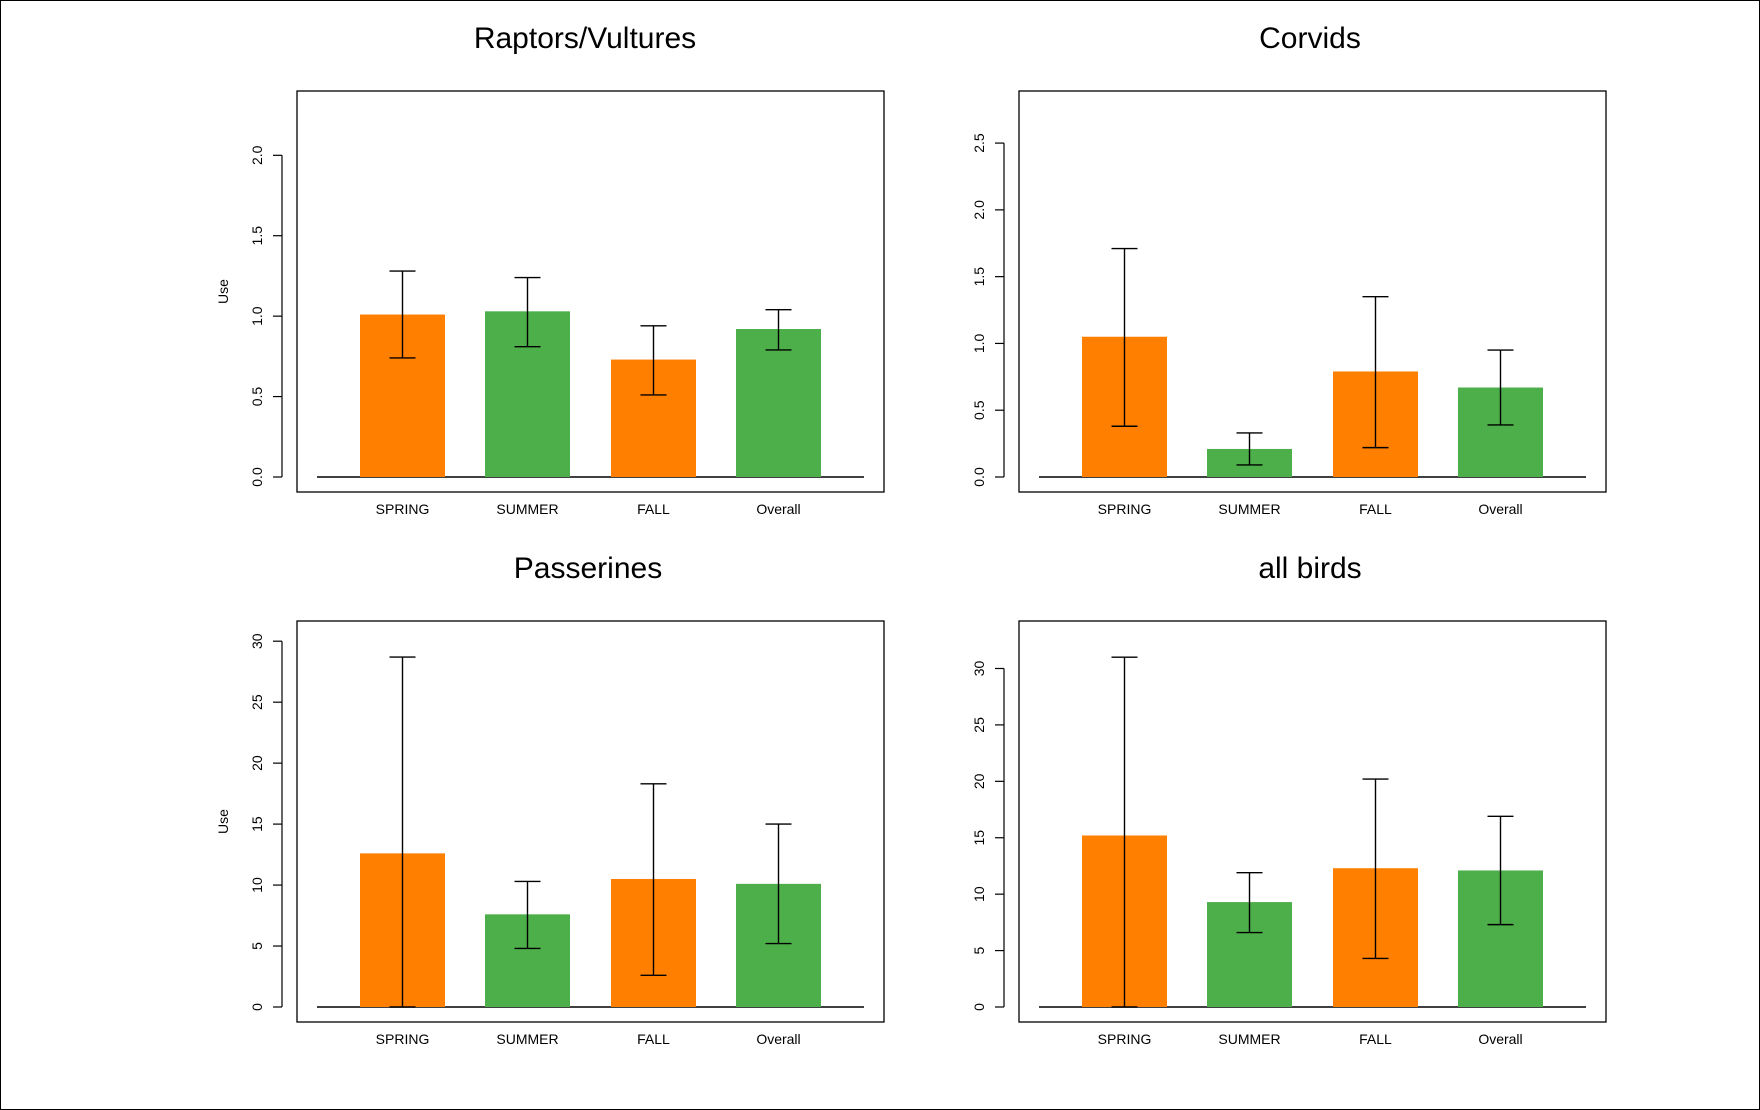  I want to click on chart-title: Corvids, so click(1310, 38).